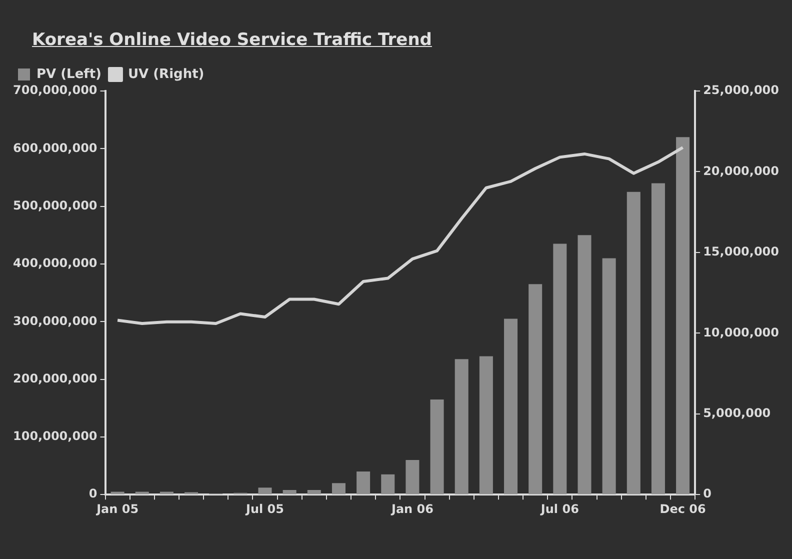 The image size is (792, 559). I want to click on y-tick-label: 200,000,000, so click(55, 378).